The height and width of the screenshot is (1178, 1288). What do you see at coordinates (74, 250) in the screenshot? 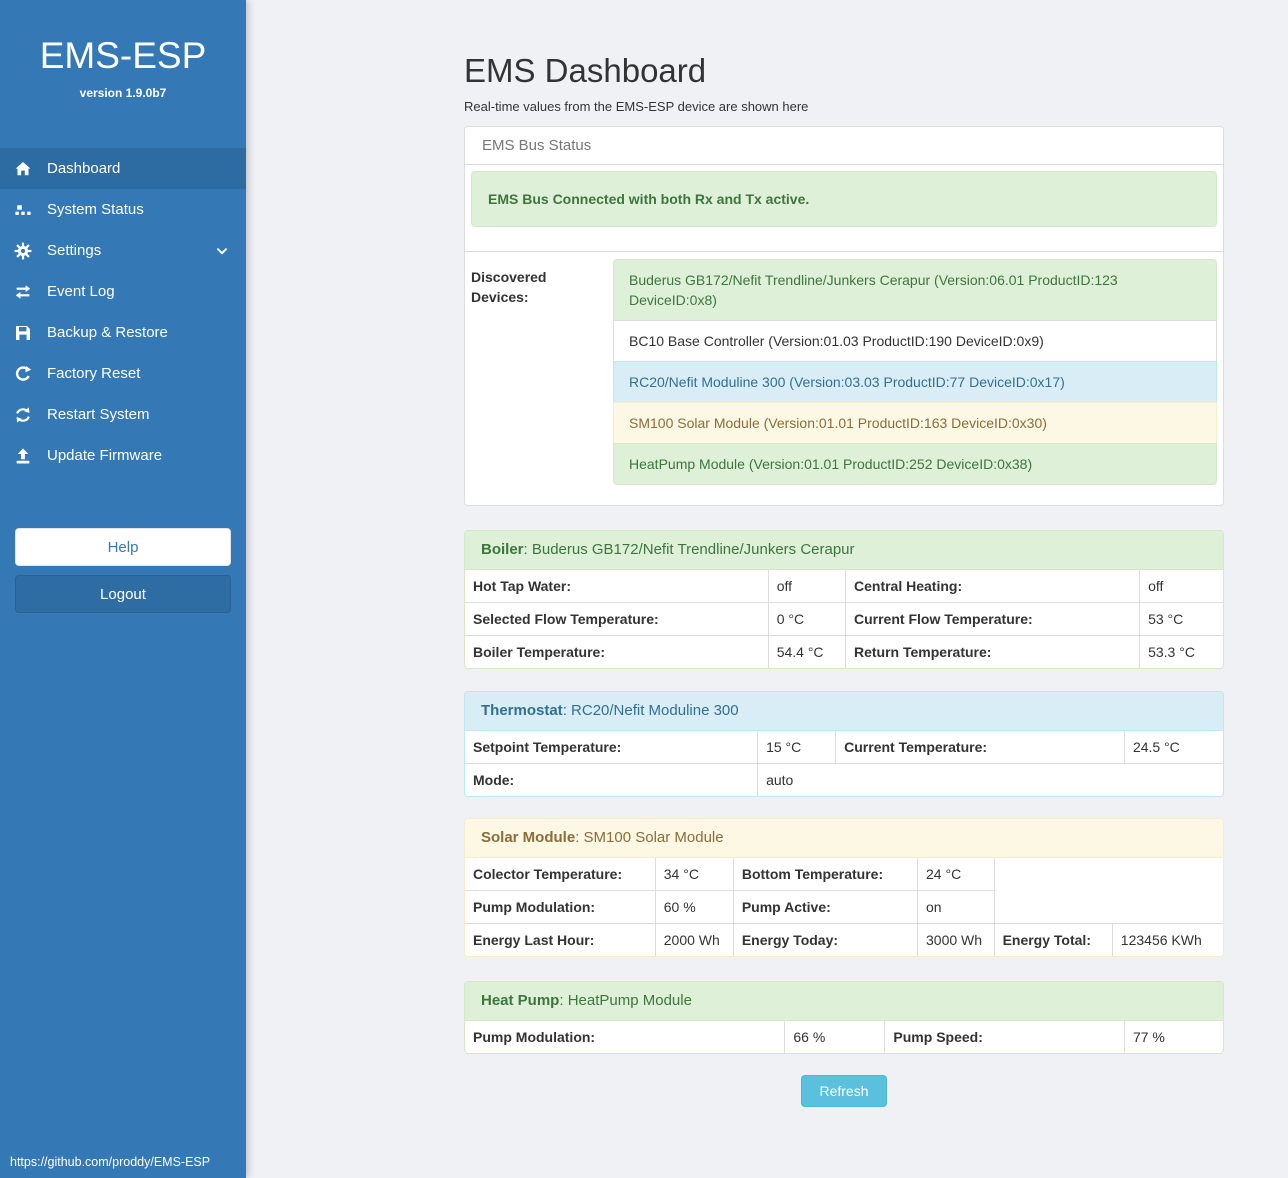
I see `sidebar-item-label: Settings` at bounding box center [74, 250].